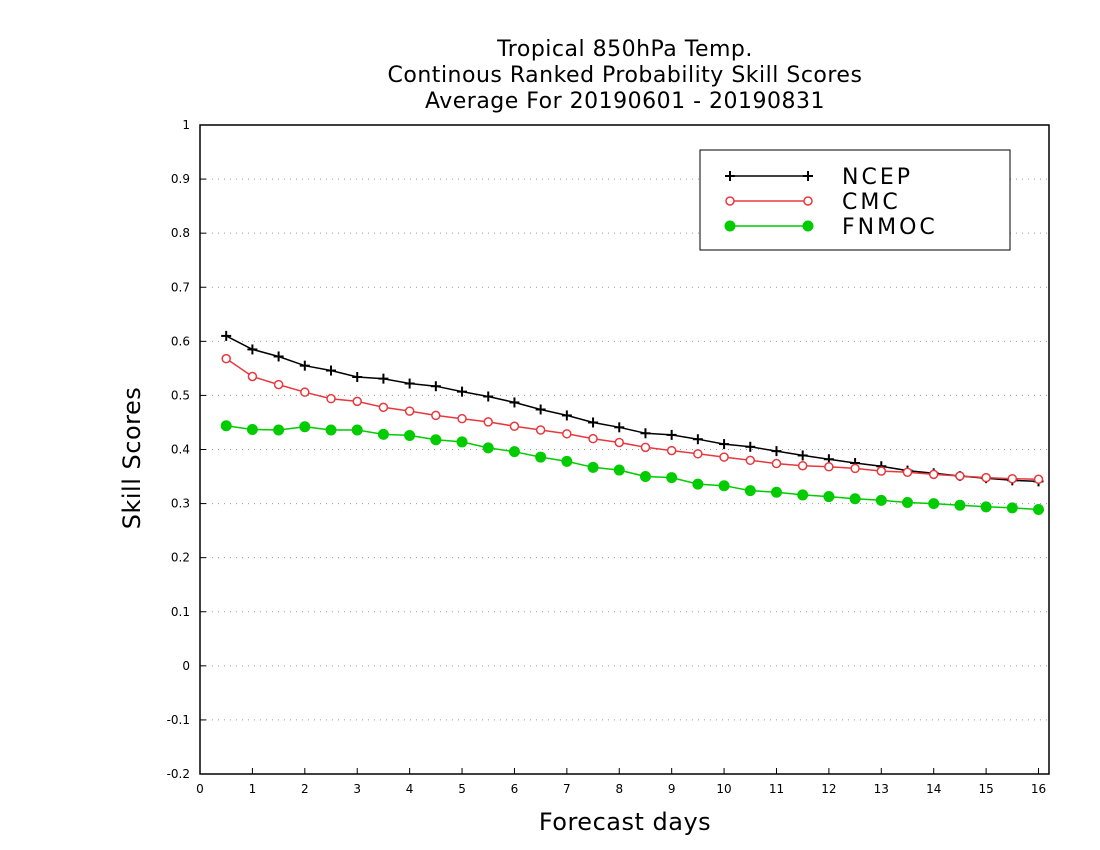 This screenshot has height=850, width=1100. What do you see at coordinates (672, 789) in the screenshot?
I see `x-tick-label: 9` at bounding box center [672, 789].